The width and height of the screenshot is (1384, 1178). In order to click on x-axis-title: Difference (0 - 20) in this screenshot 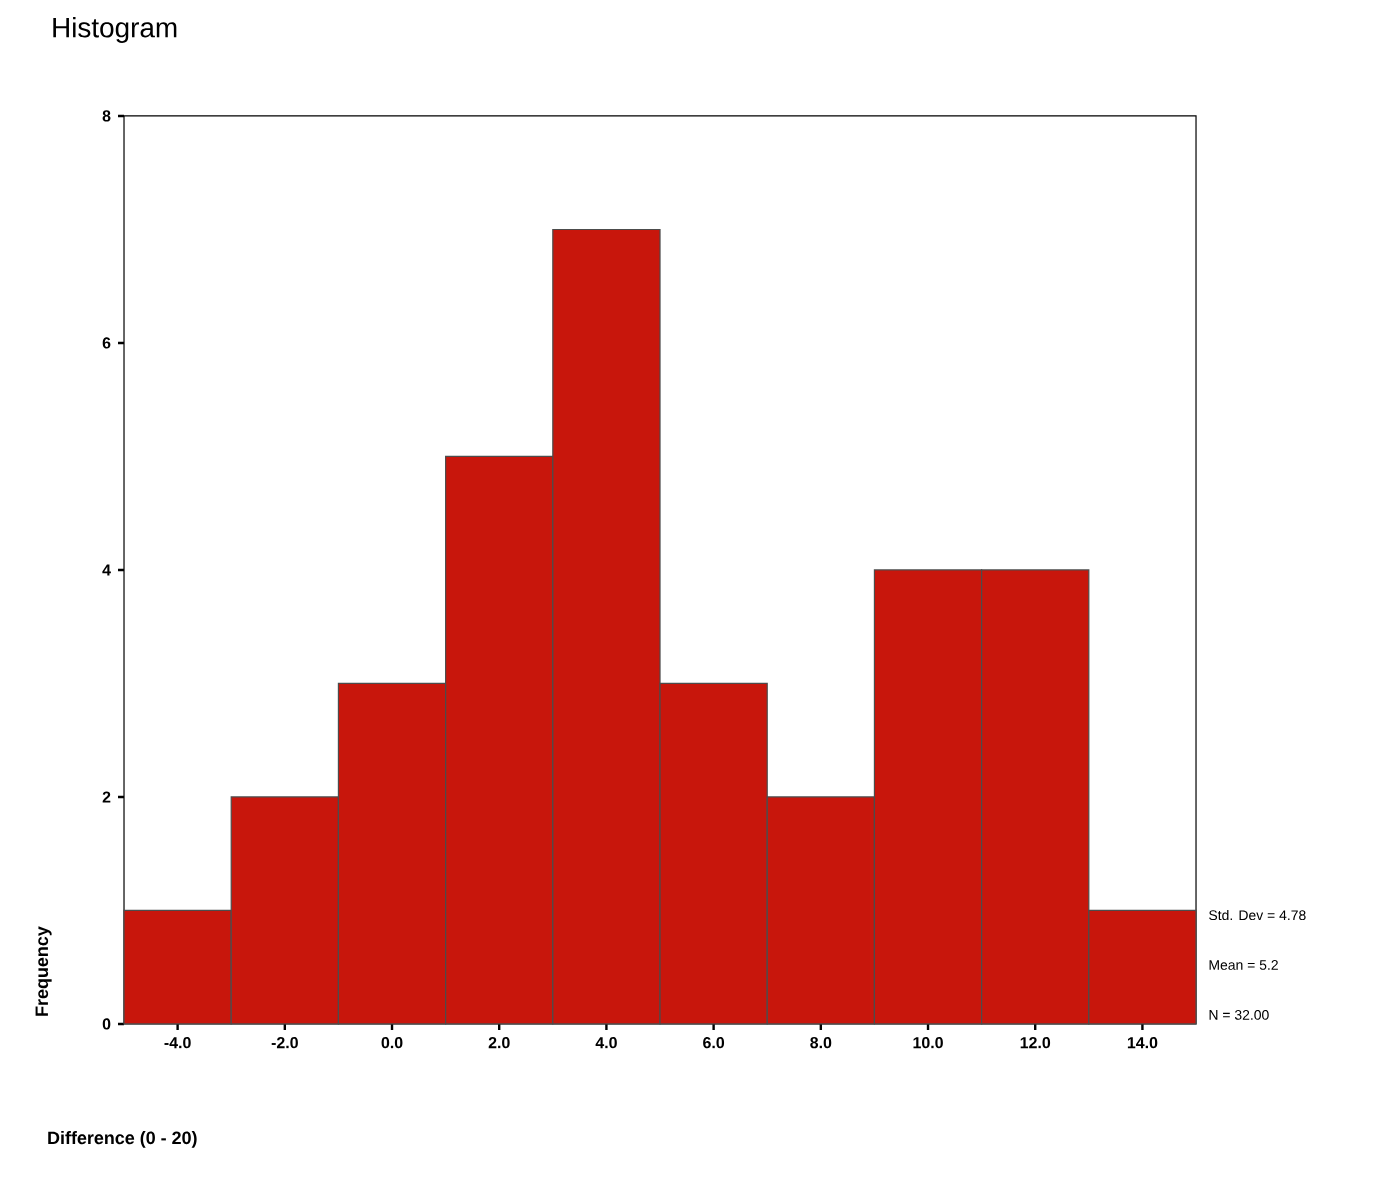, I will do `click(122, 1139)`.